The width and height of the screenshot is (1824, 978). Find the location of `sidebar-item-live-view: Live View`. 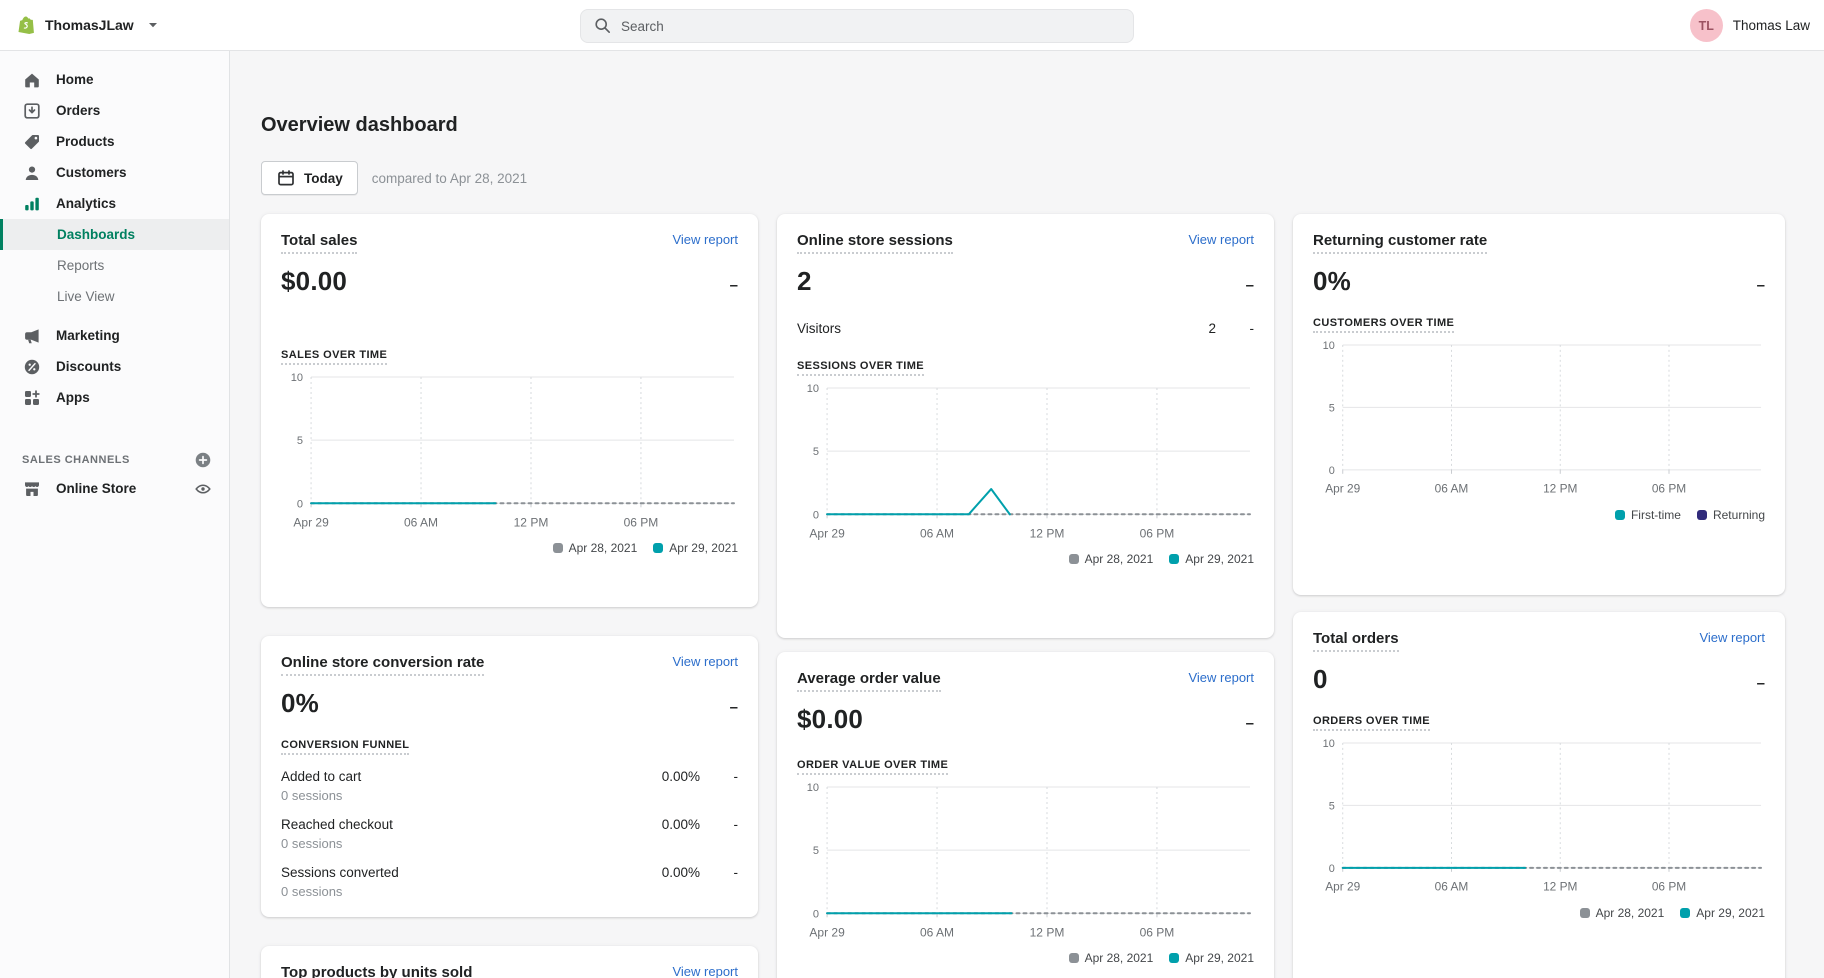

sidebar-item-live-view: Live View is located at coordinates (114, 296).